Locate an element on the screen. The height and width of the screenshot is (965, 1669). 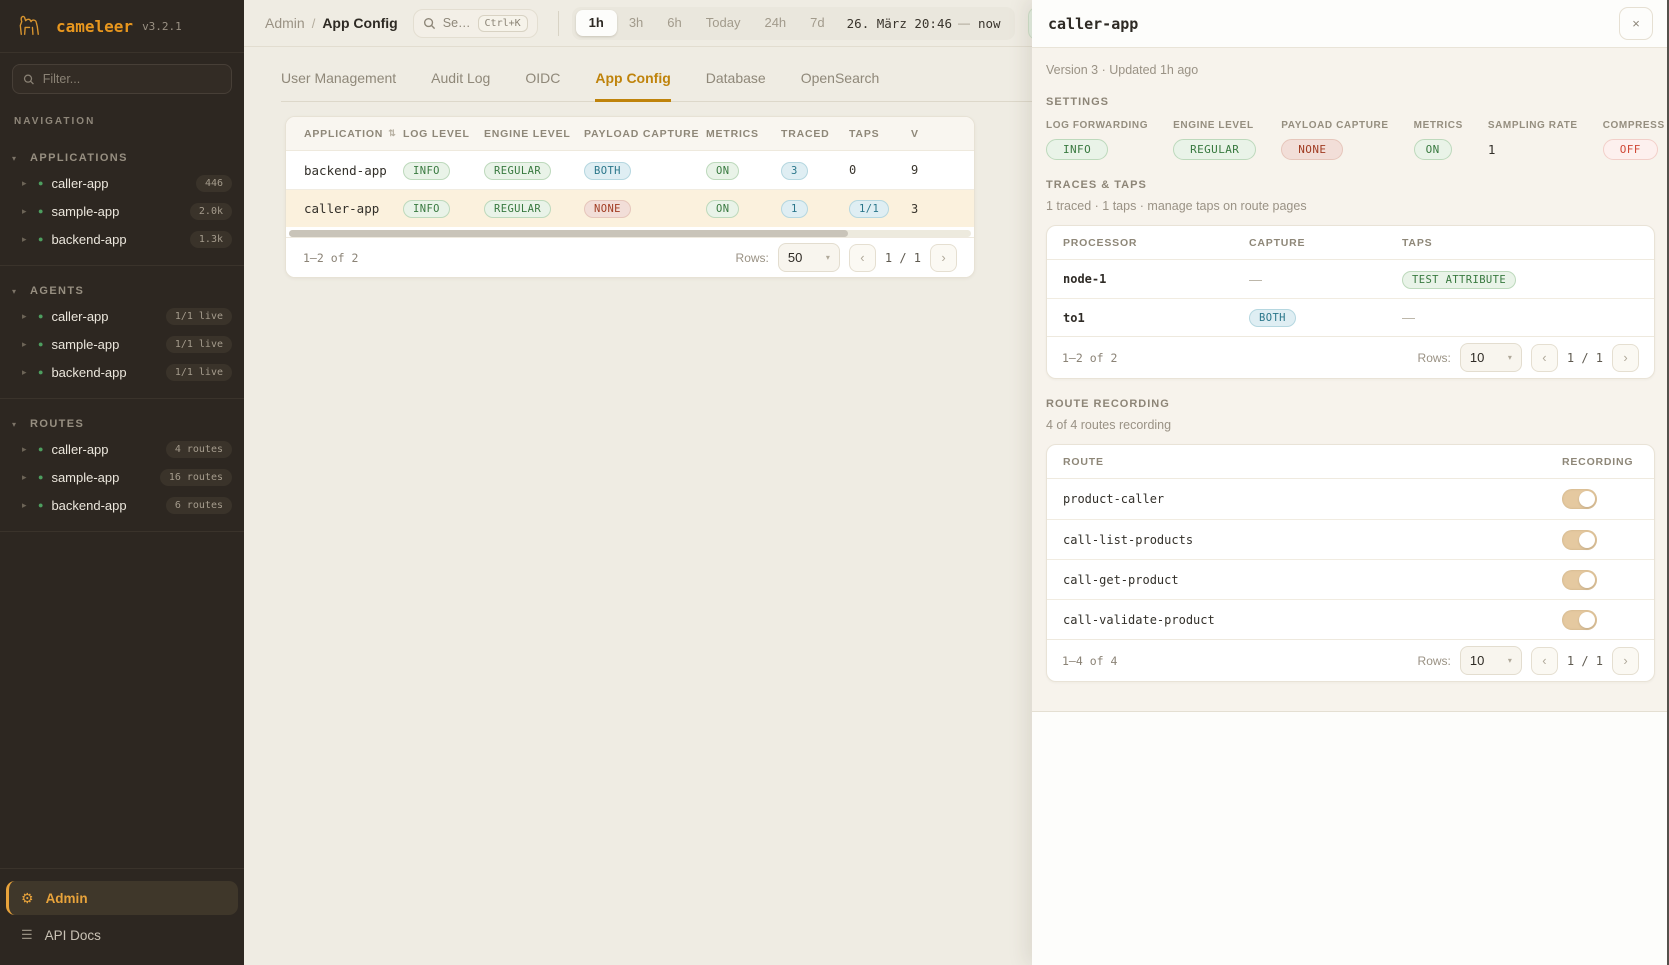
sidebar-item-caller-app: ▸ ● caller-app 446 is located at coordinates (122, 183).